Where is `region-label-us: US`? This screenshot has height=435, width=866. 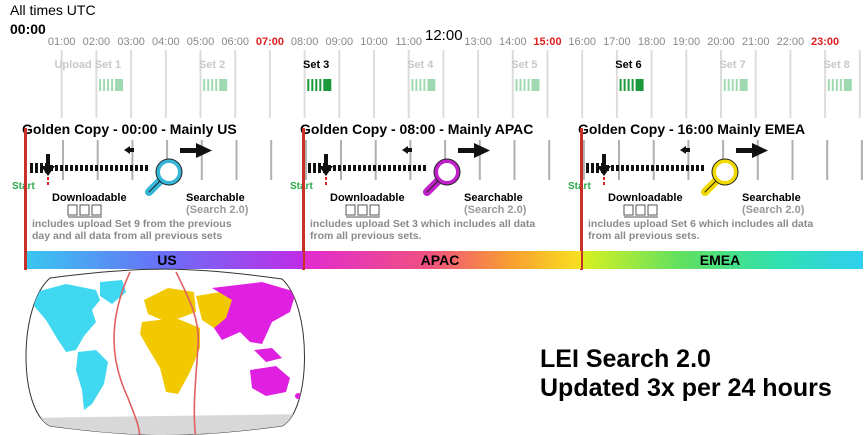
region-label-us: US is located at coordinates (166, 260).